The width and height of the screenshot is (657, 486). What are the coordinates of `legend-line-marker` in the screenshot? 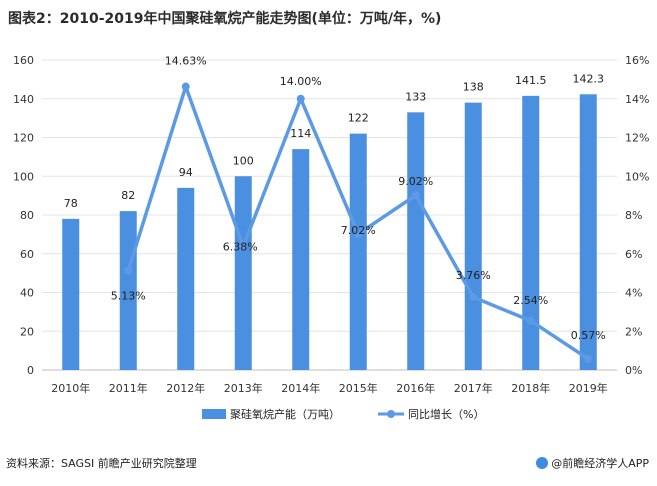 It's located at (391, 414).